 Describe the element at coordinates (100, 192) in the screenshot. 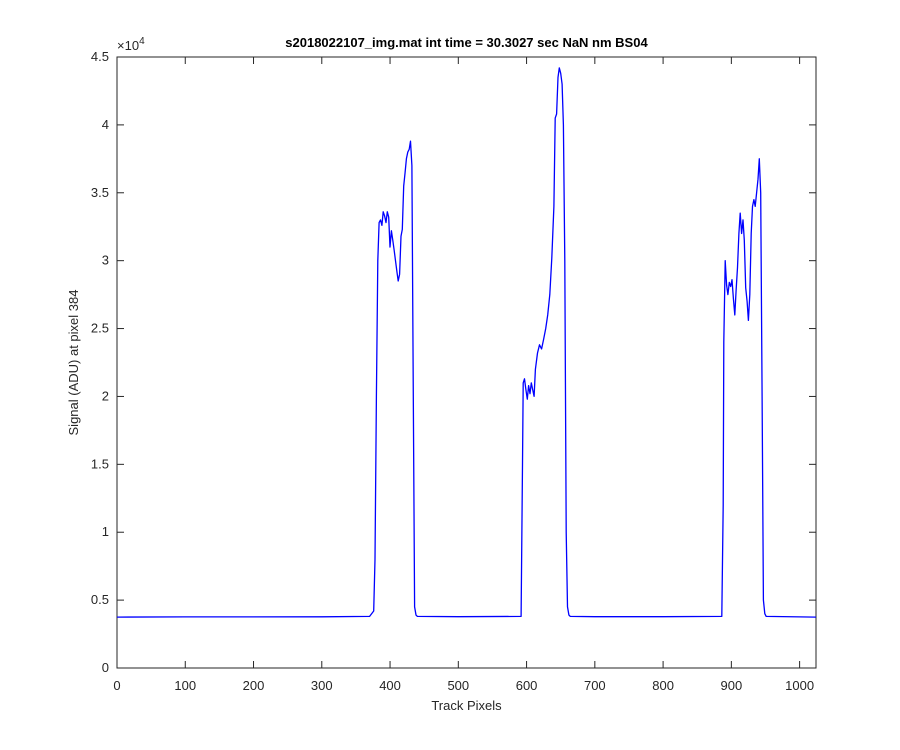

I see `y-tick-label: 3.5` at that location.